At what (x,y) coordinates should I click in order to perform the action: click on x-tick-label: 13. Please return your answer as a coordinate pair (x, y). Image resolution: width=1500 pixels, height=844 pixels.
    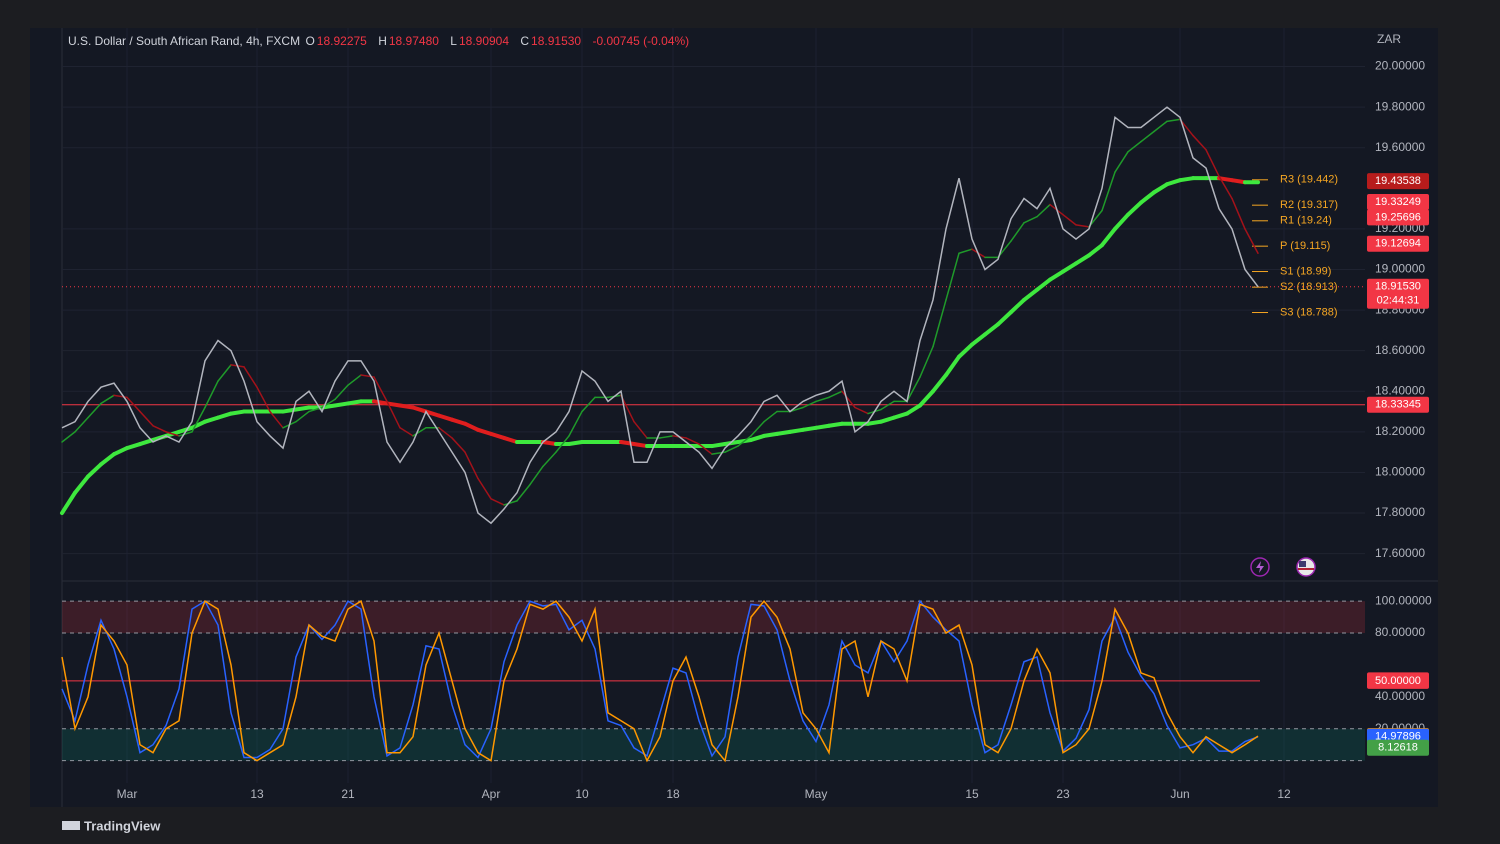
    Looking at the image, I should click on (257, 794).